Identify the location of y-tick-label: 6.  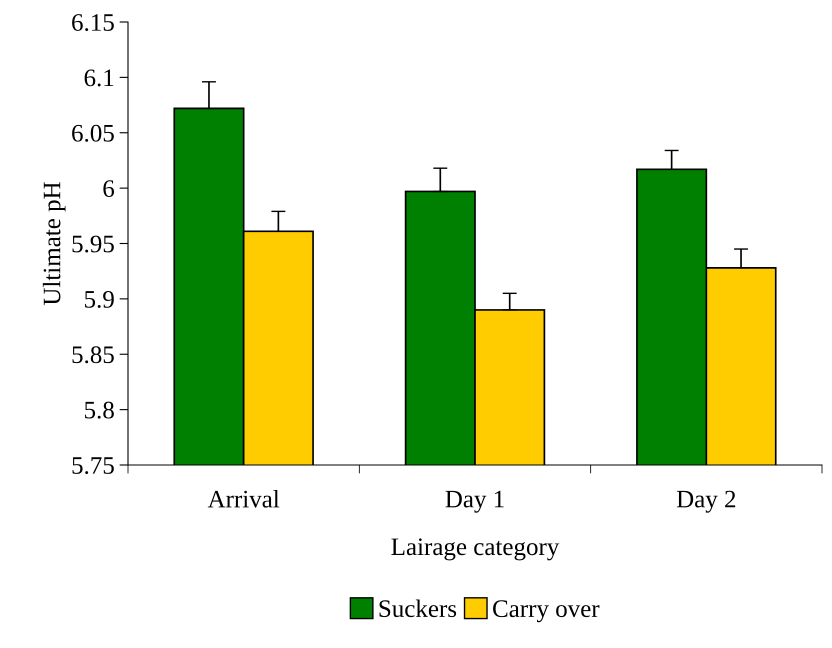
(108, 189).